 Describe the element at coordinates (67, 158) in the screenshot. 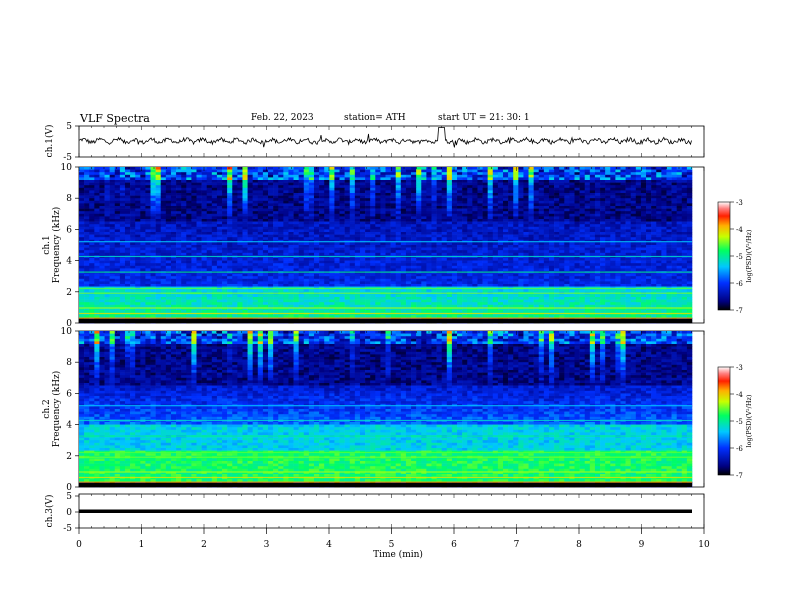

I see `y-tick-label: -5` at that location.